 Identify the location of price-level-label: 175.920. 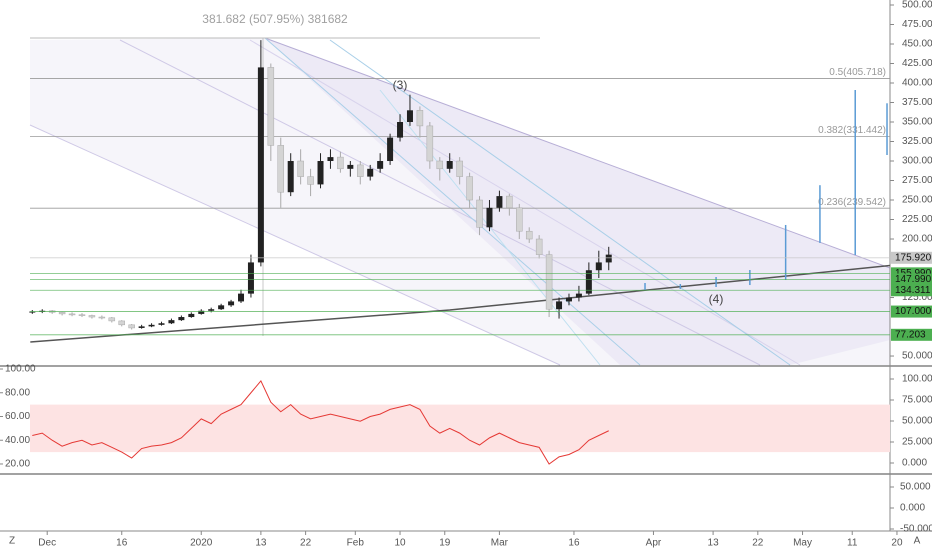
(913, 257).